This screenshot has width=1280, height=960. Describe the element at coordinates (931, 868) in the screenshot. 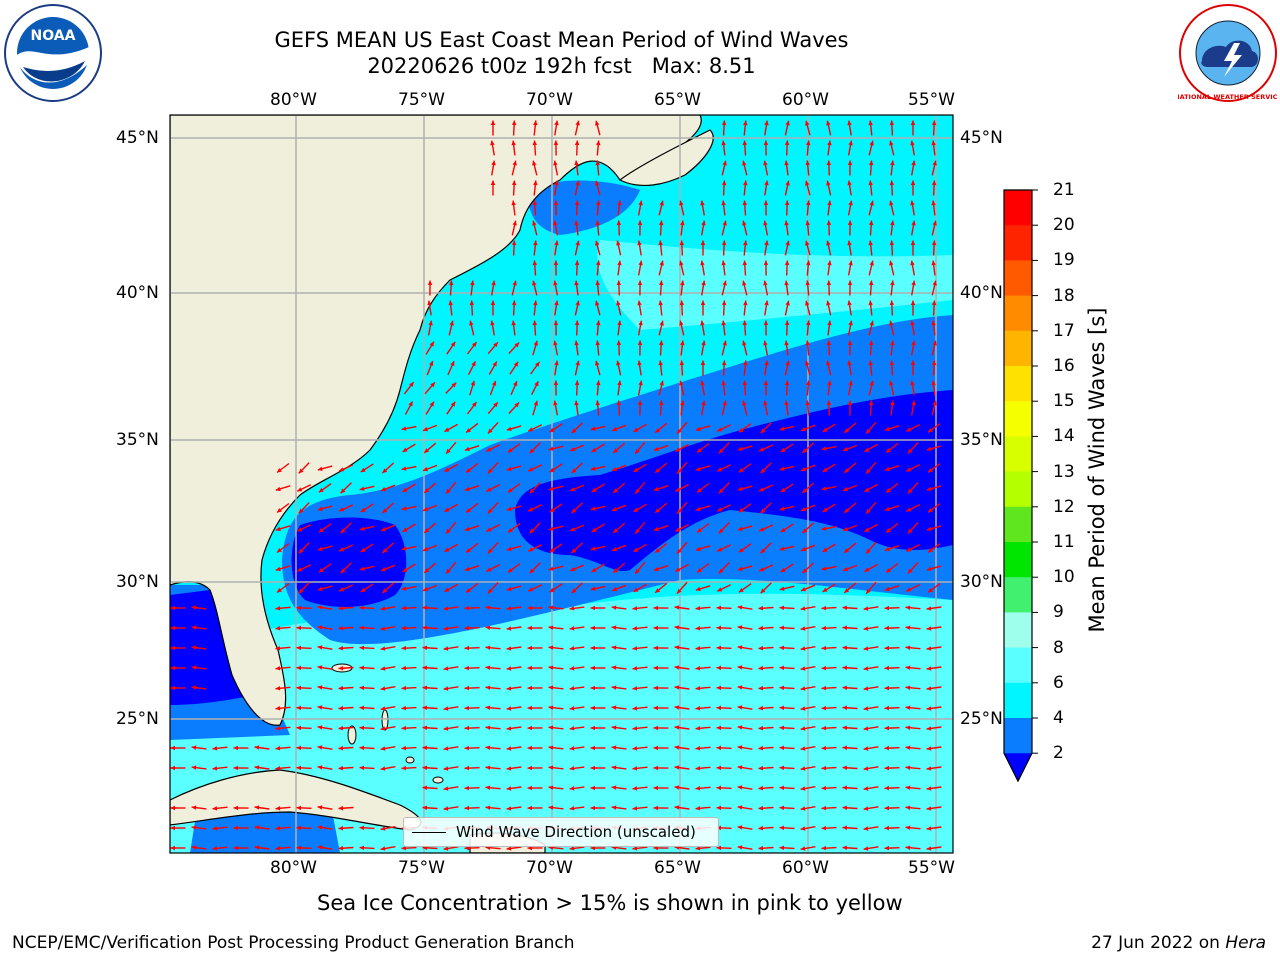

I see `lon-tick-bottom-55w: 55°W` at that location.